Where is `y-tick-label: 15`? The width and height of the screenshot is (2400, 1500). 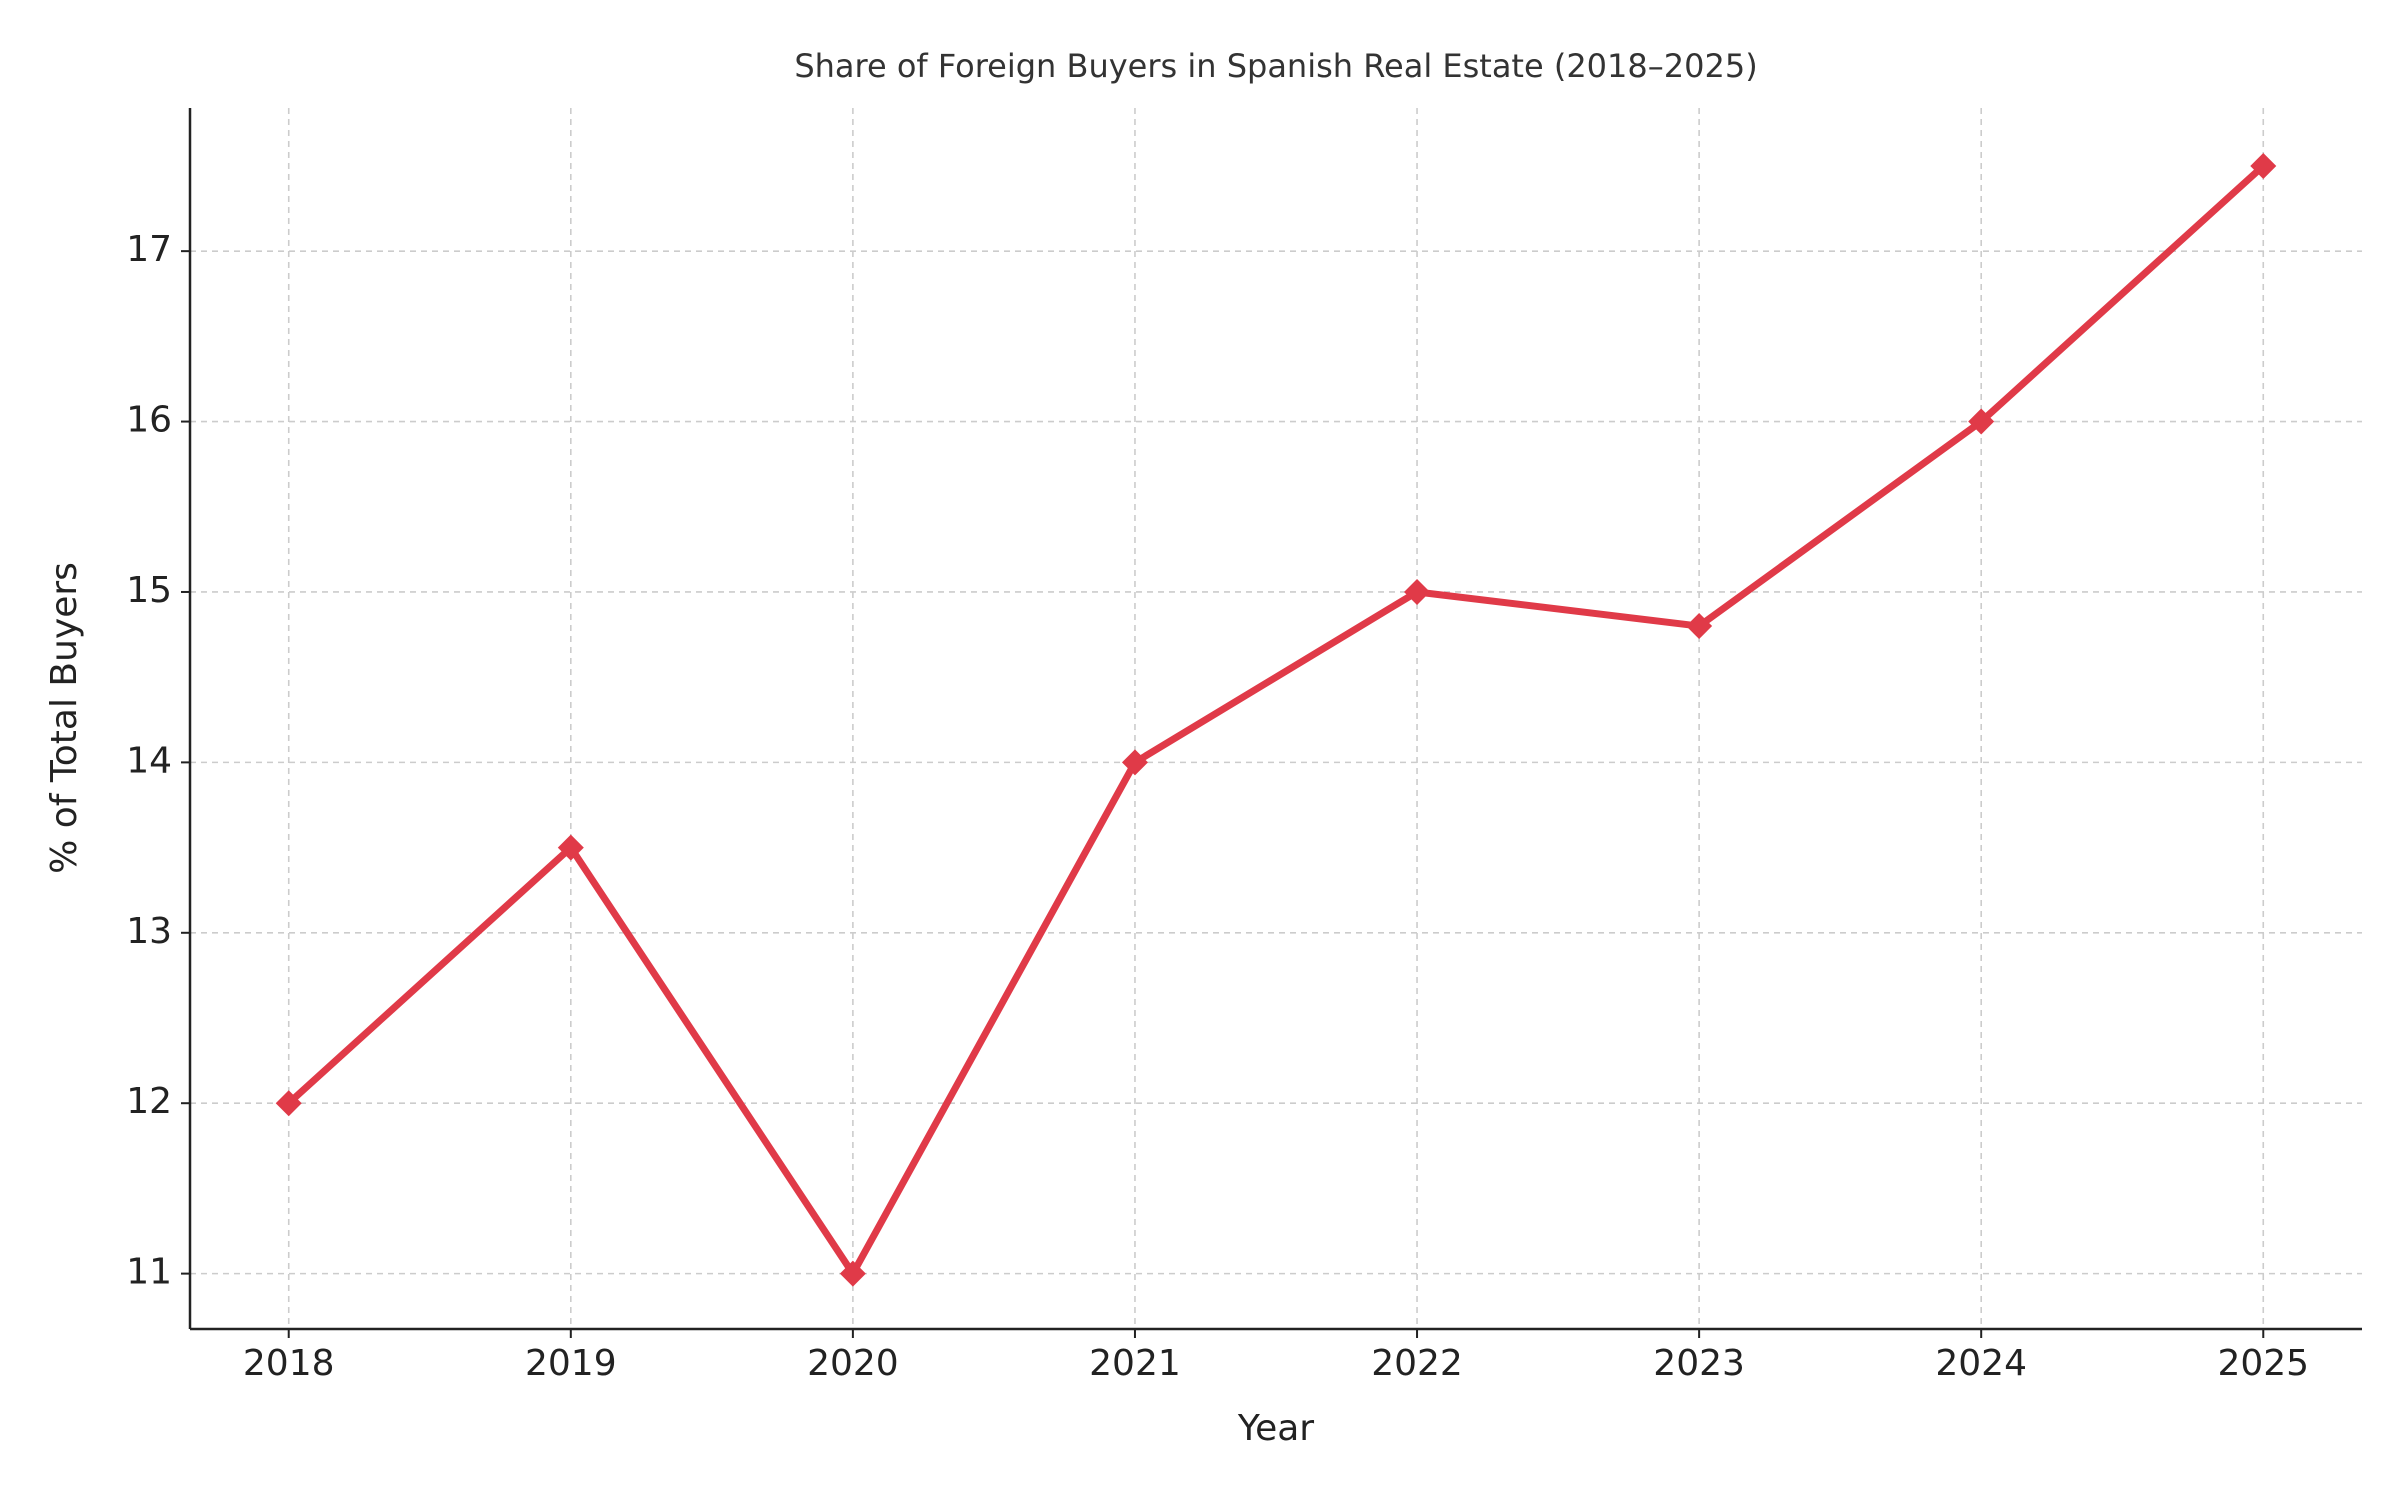
y-tick-label: 15 is located at coordinates (149, 590).